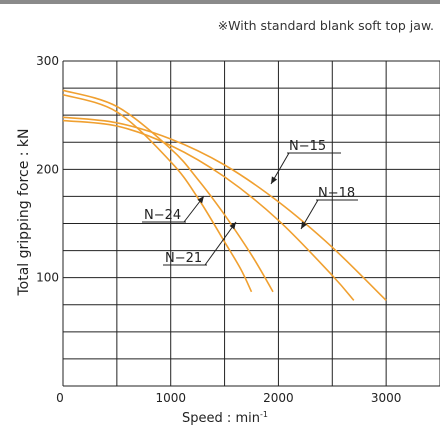 The image size is (440, 427). I want to click on x-tick-label: 0, so click(60, 398).